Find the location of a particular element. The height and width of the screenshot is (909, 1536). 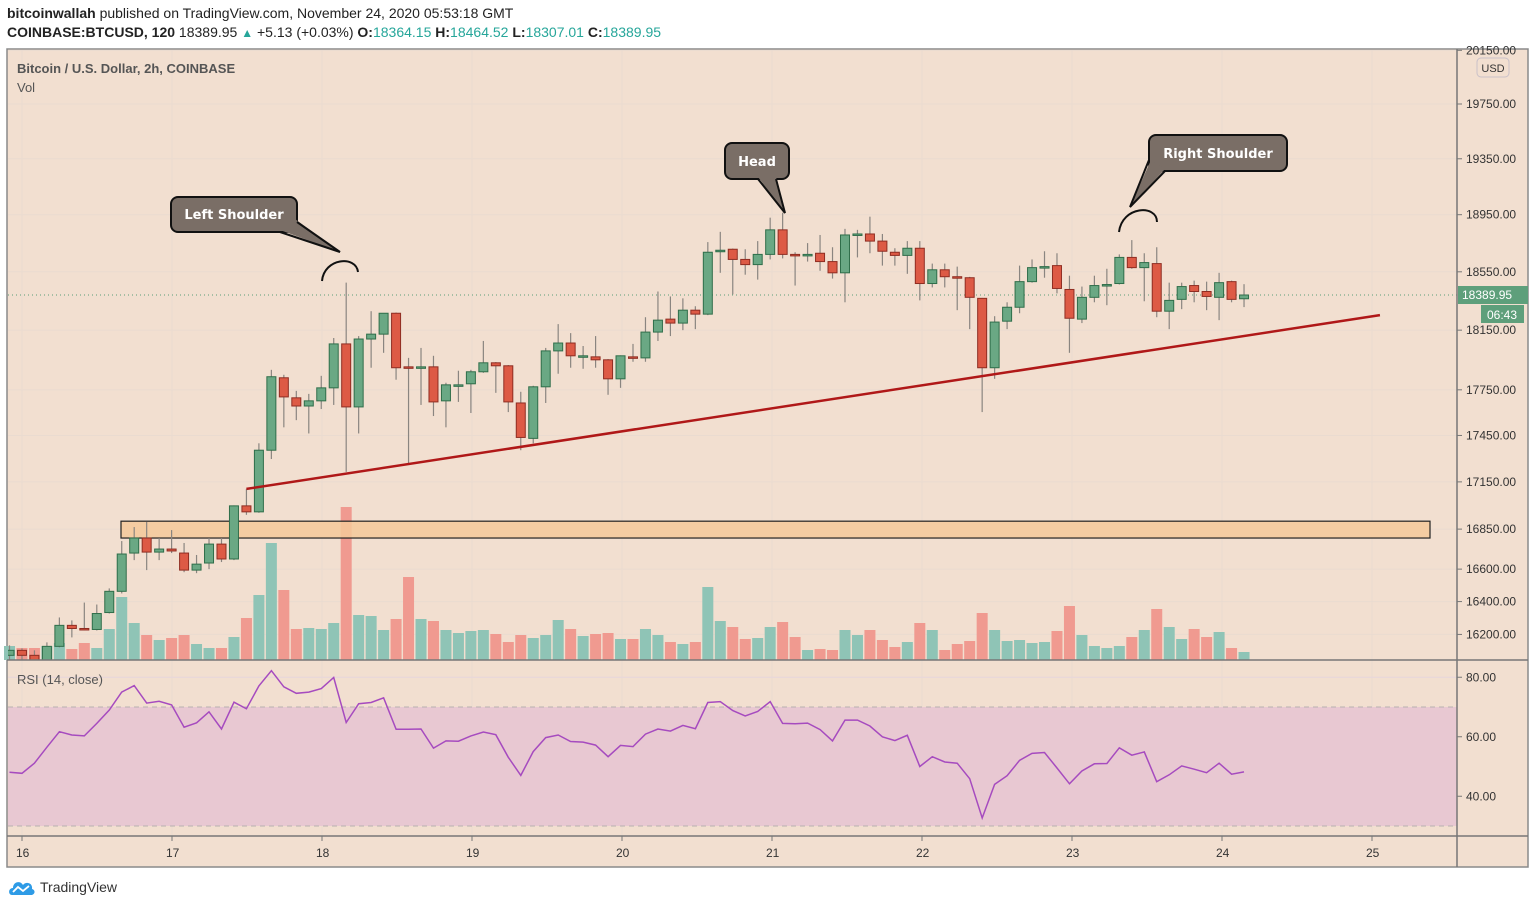

time-tick-label: 18 is located at coordinates (323, 853).